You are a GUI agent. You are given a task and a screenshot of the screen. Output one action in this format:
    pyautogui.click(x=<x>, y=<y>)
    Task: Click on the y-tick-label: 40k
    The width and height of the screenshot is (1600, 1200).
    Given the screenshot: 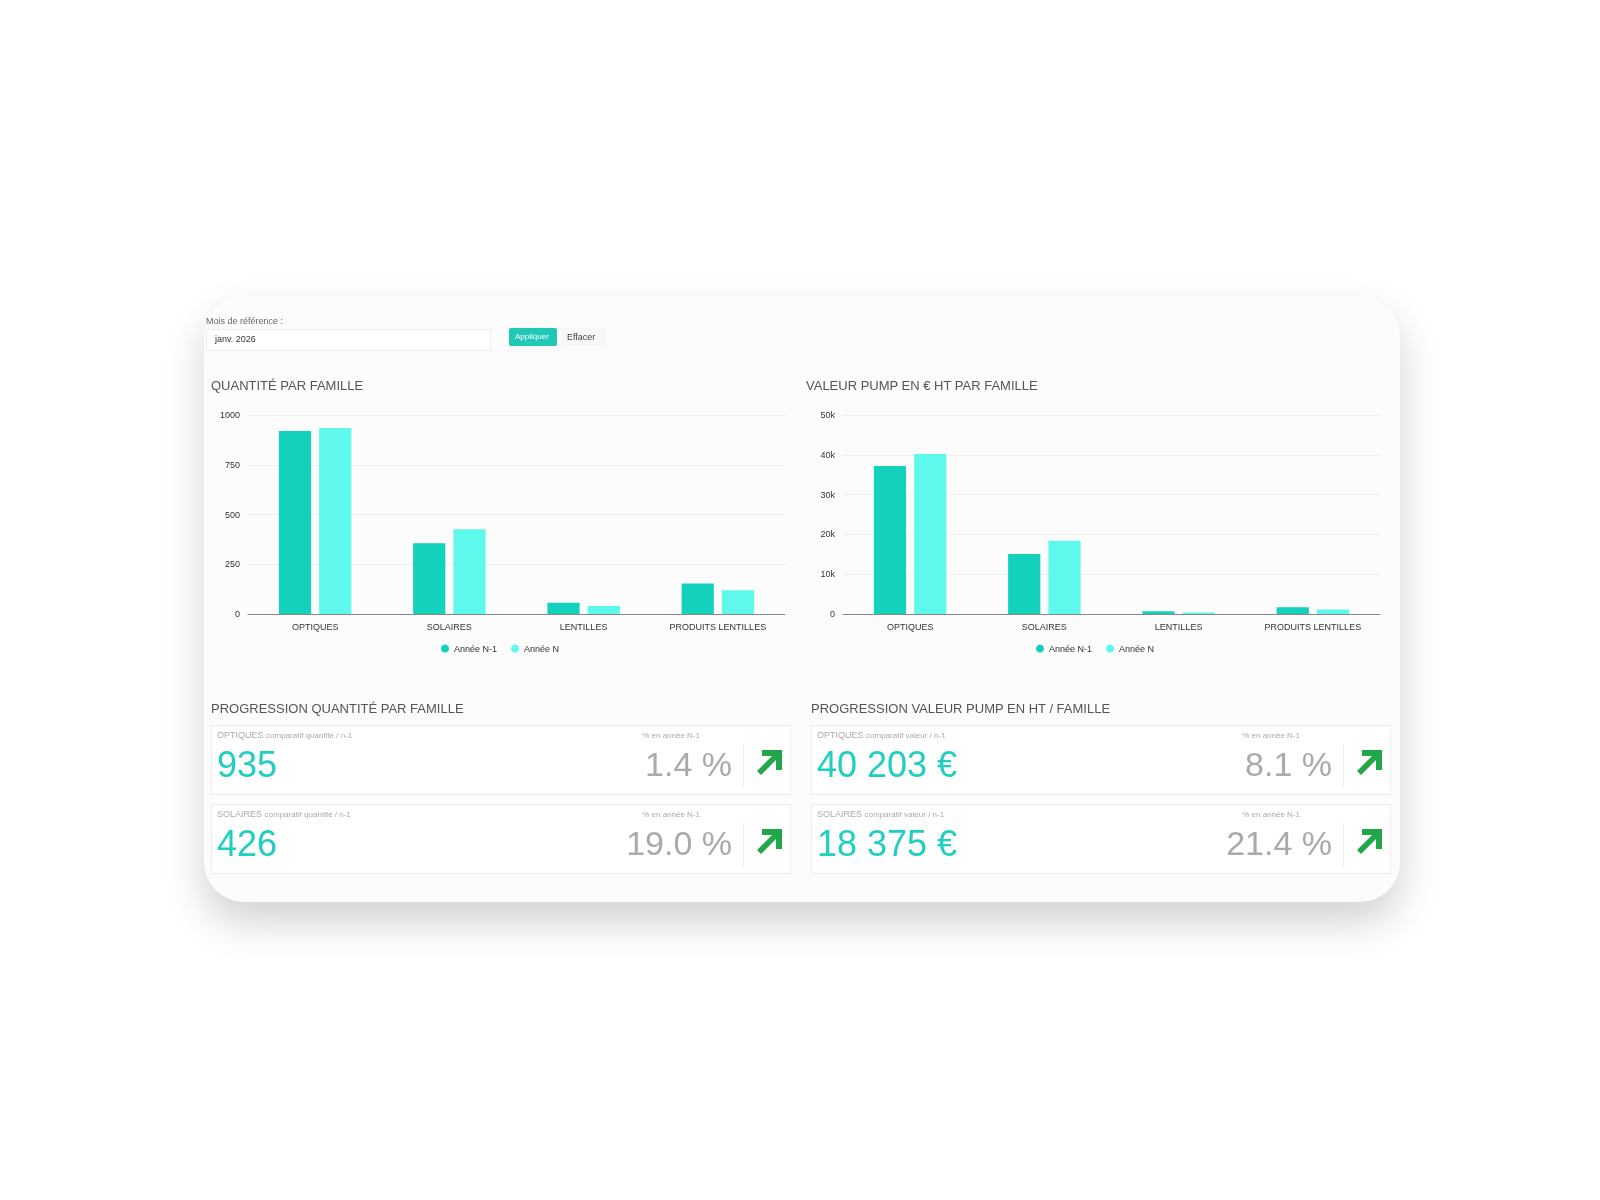 What is the action you would take?
    pyautogui.click(x=828, y=454)
    